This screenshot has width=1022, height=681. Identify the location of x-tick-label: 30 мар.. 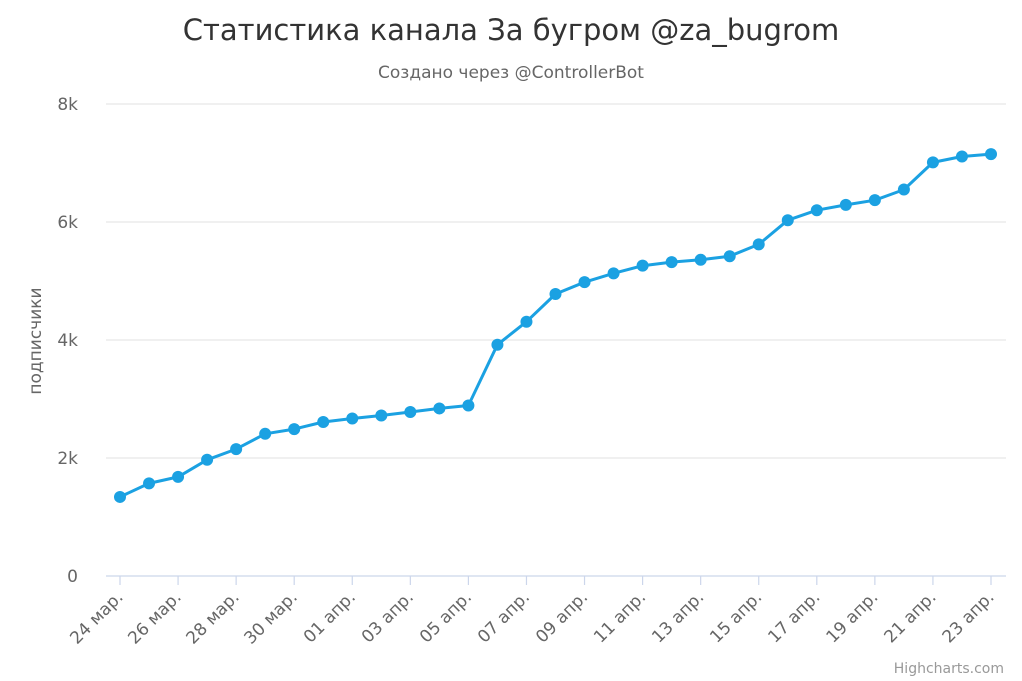
(271, 617).